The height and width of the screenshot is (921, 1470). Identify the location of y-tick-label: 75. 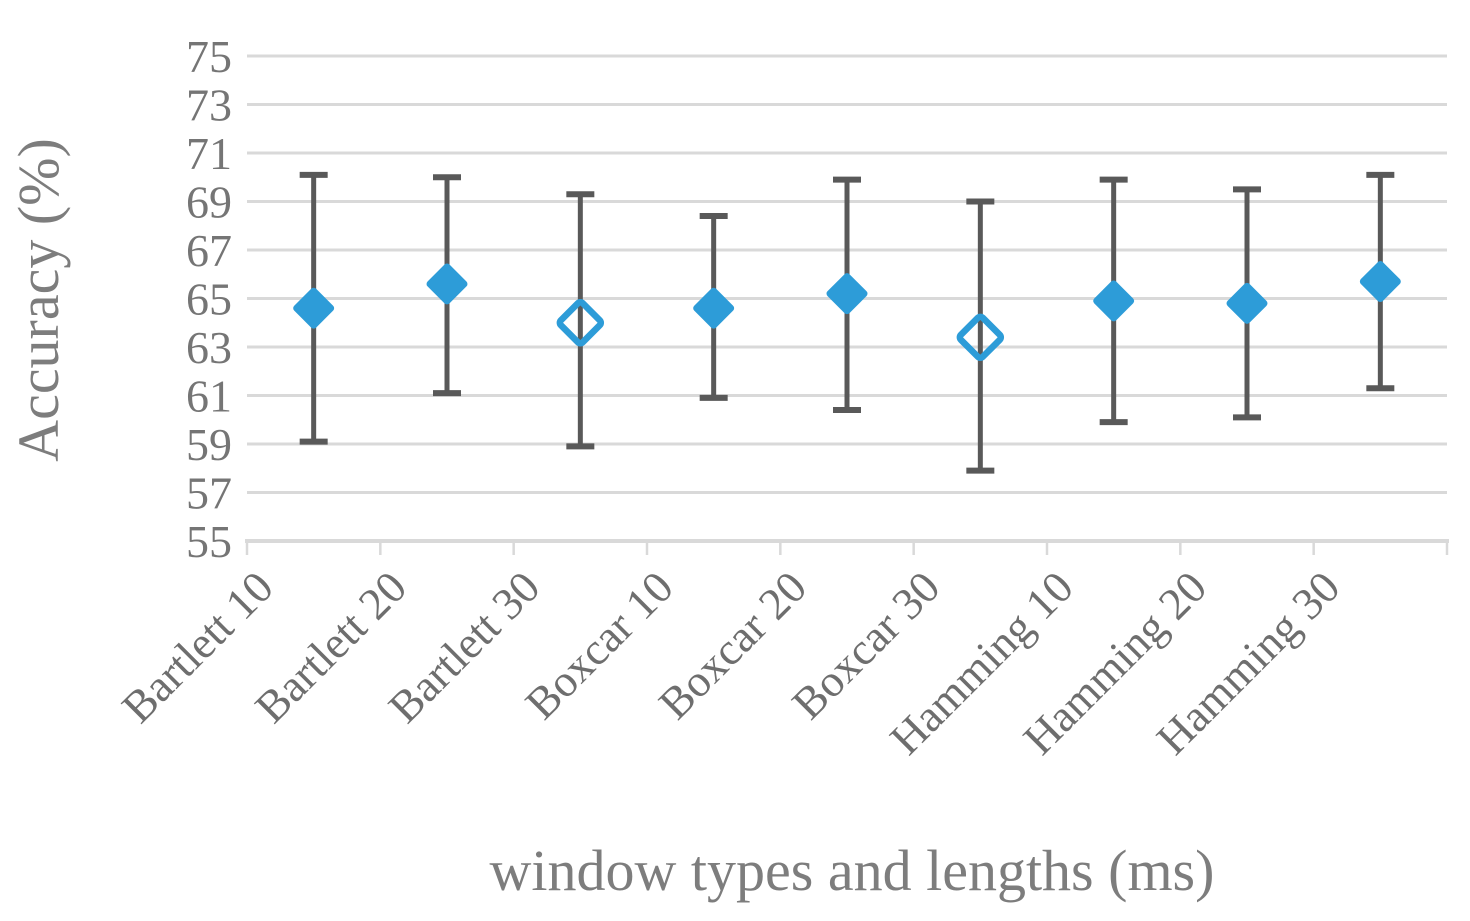
(209, 56).